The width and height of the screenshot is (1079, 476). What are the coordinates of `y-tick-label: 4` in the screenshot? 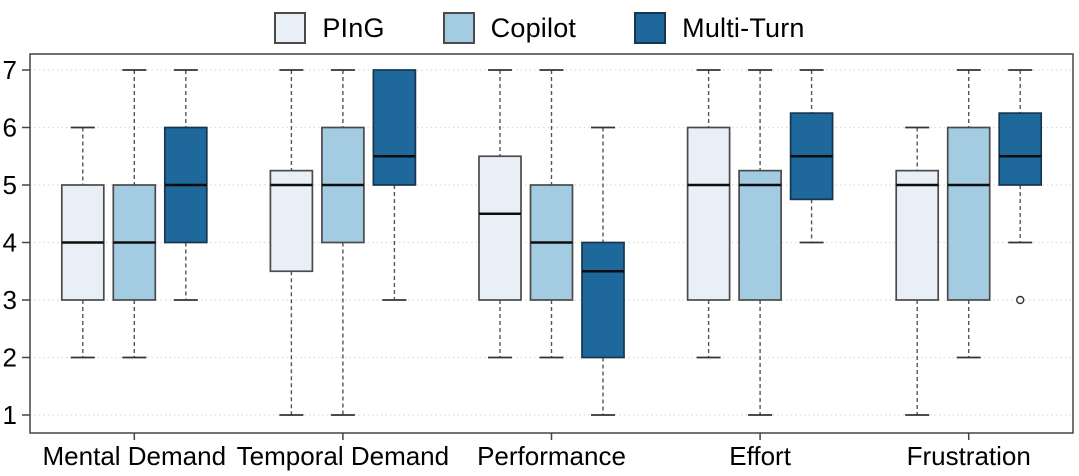 It's located at (10, 243).